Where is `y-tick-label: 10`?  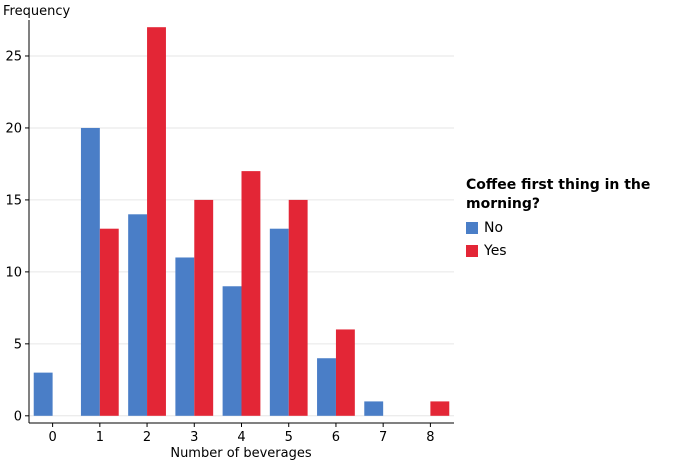 y-tick-label: 10 is located at coordinates (13, 272).